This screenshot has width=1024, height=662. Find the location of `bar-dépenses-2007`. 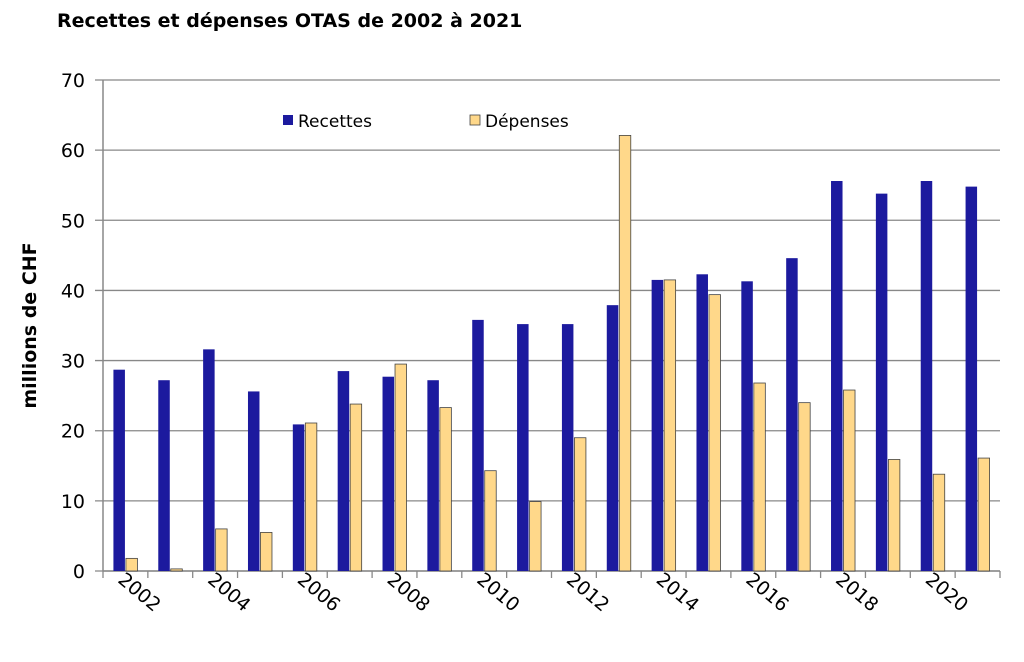

bar-dépenses-2007 is located at coordinates (356, 487).